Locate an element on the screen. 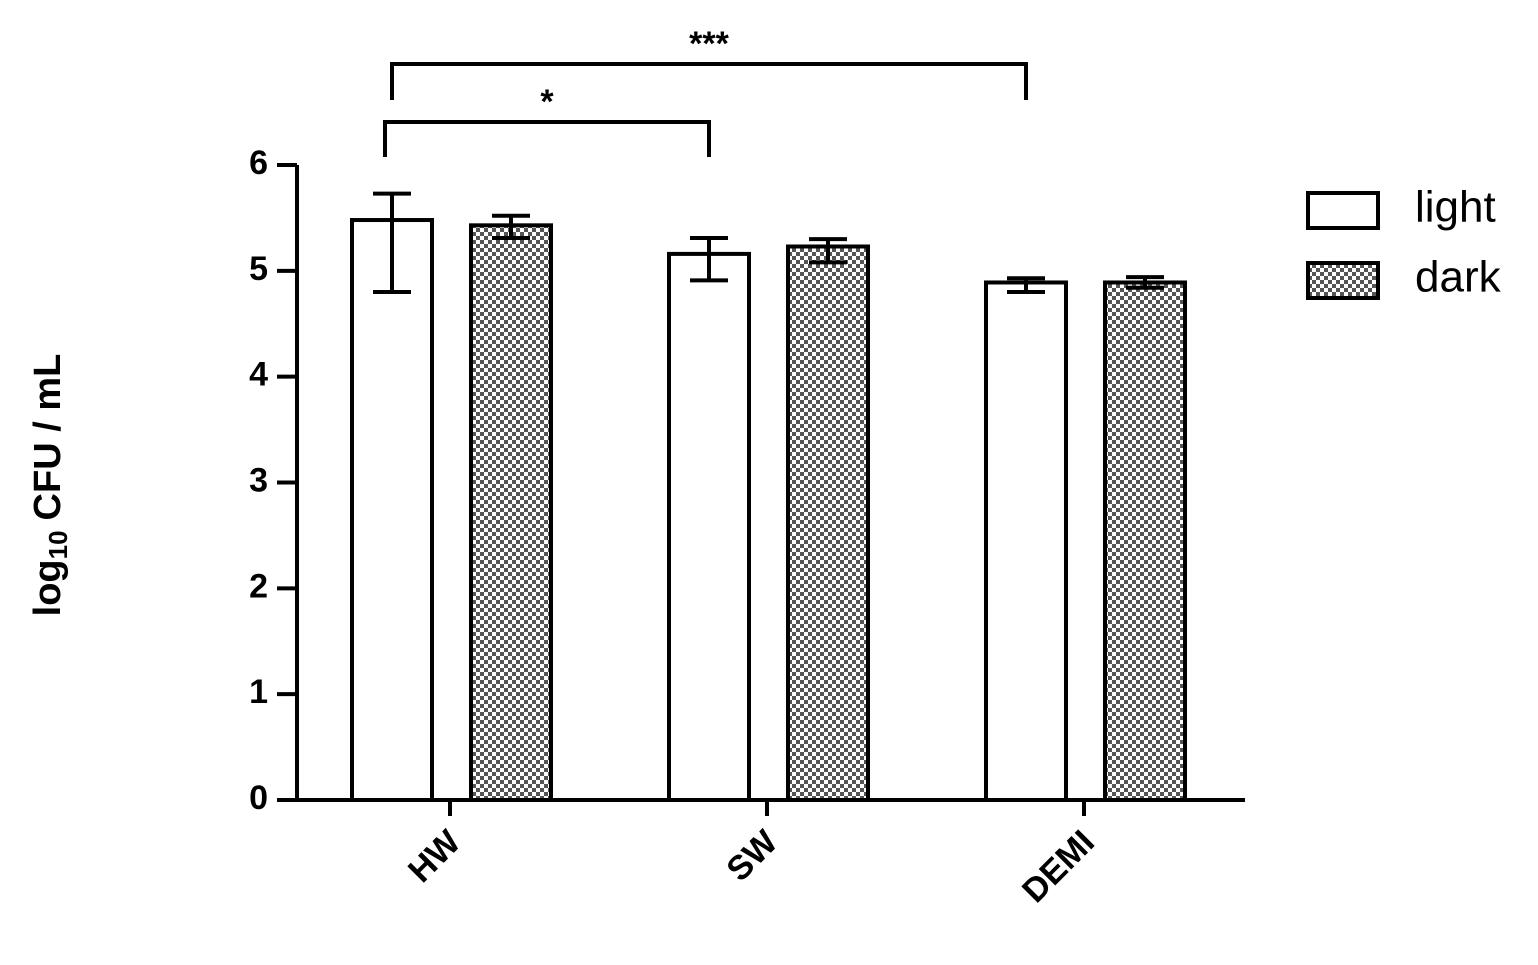 This screenshot has height=965, width=1538. x-tick-label: DEMI is located at coordinates (1058, 866).